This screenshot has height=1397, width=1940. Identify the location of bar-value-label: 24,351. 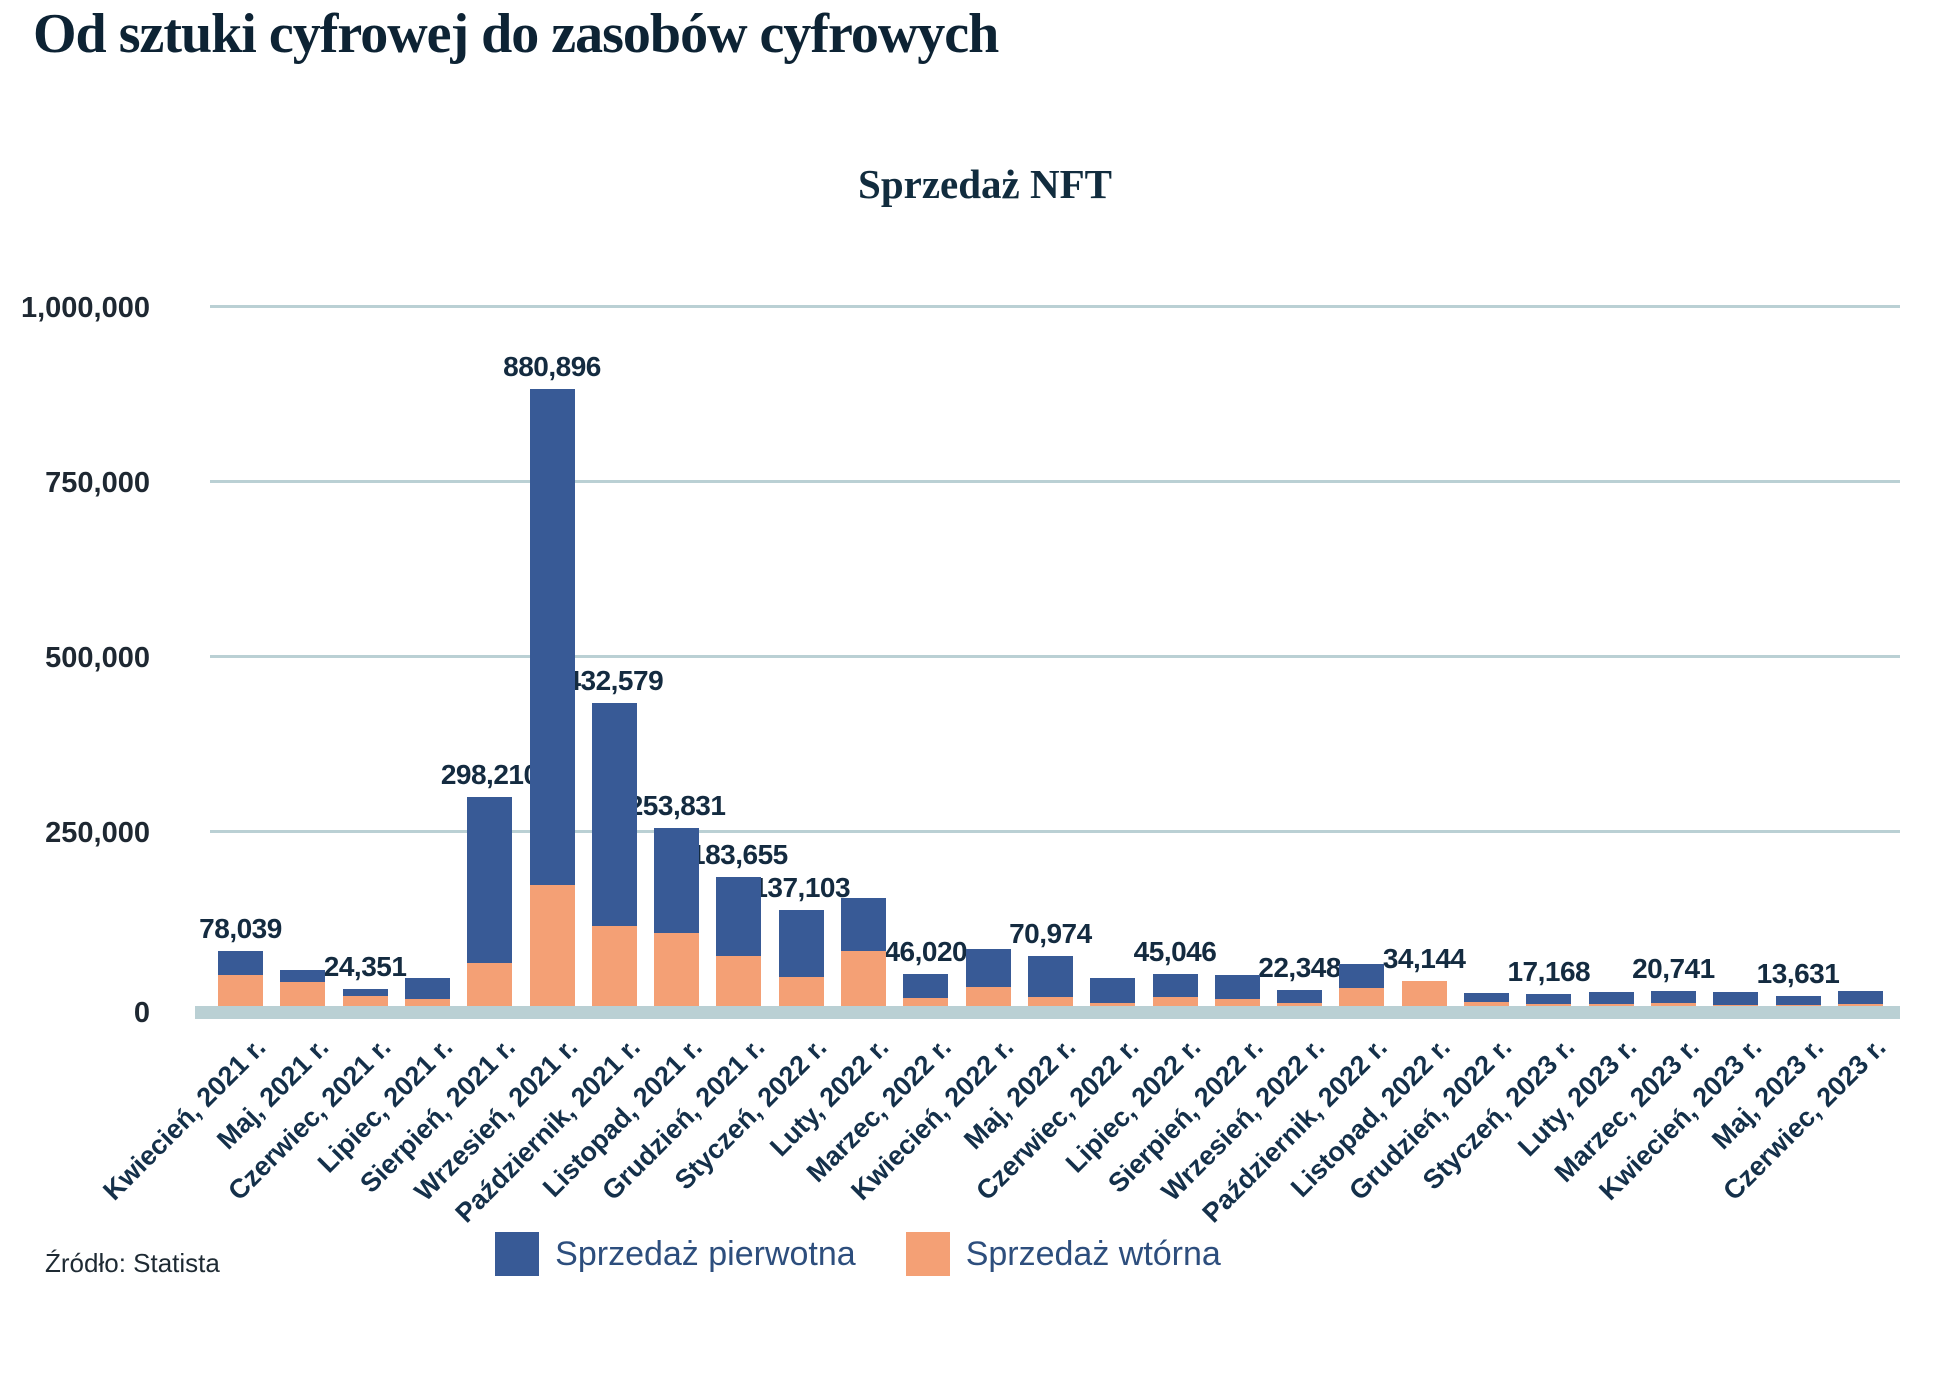
(365, 966).